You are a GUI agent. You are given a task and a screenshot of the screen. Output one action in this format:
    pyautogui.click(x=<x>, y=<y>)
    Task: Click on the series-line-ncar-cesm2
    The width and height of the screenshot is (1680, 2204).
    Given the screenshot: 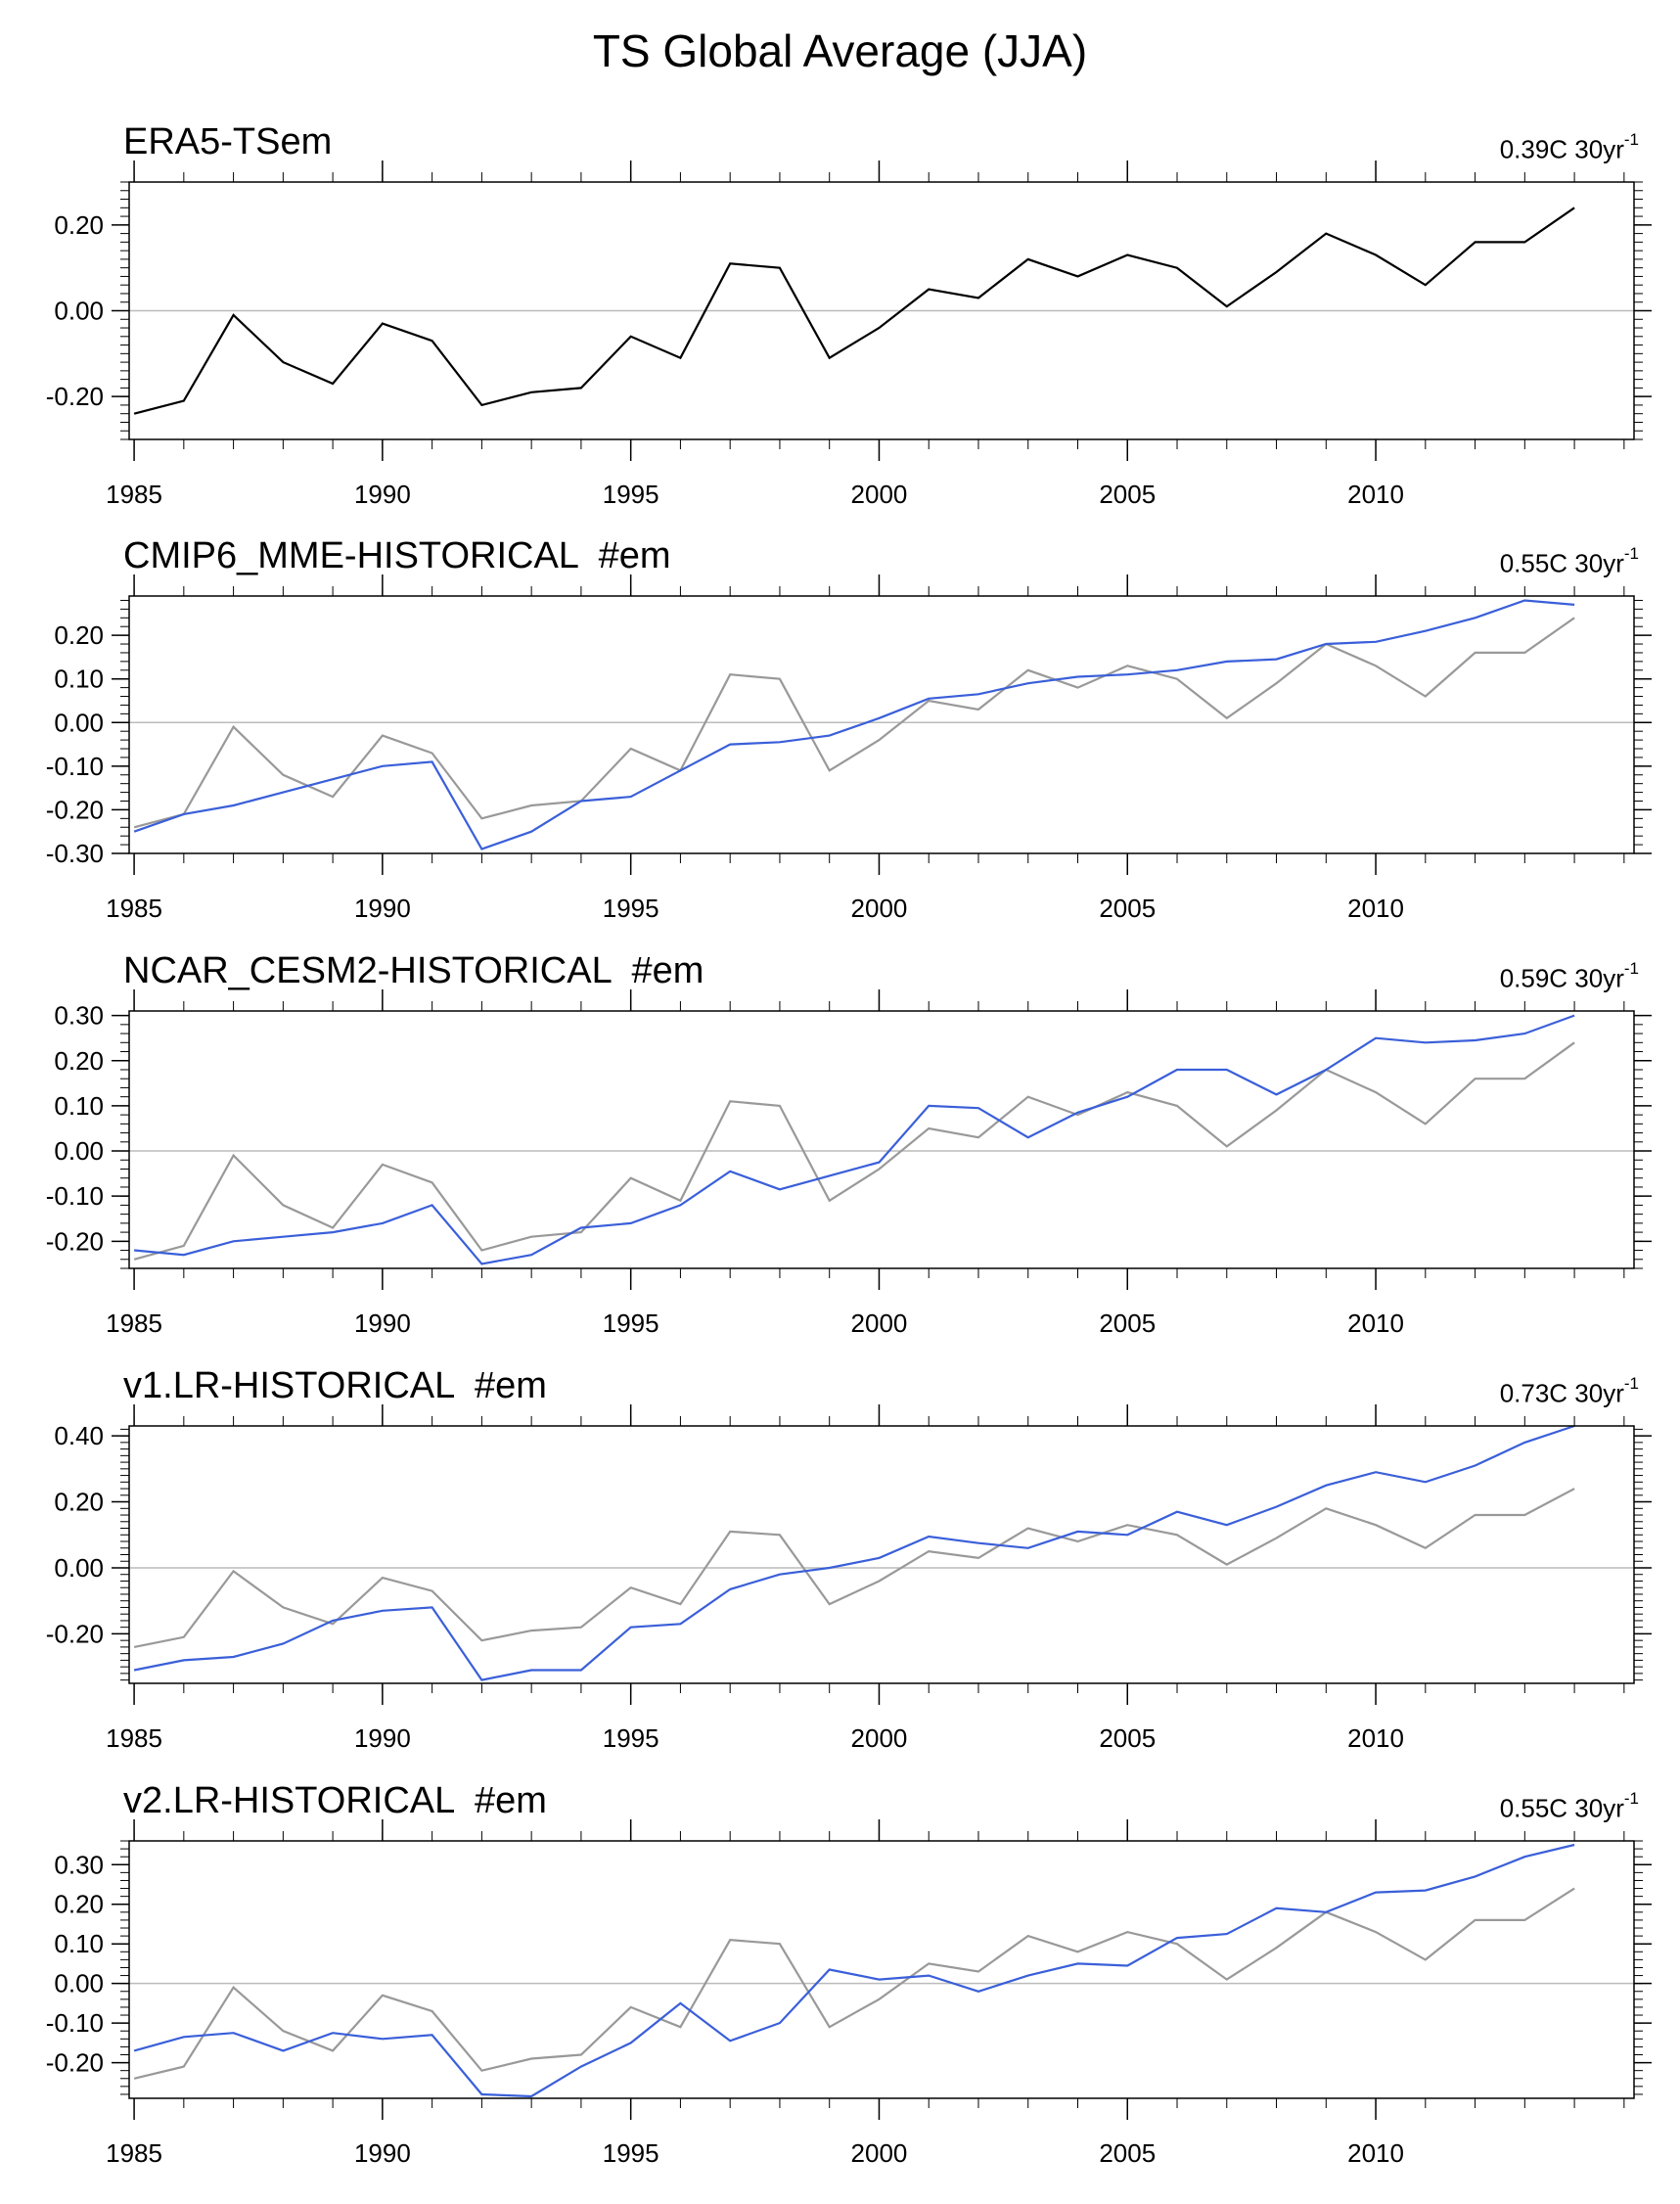 What is the action you would take?
    pyautogui.click(x=854, y=1139)
    